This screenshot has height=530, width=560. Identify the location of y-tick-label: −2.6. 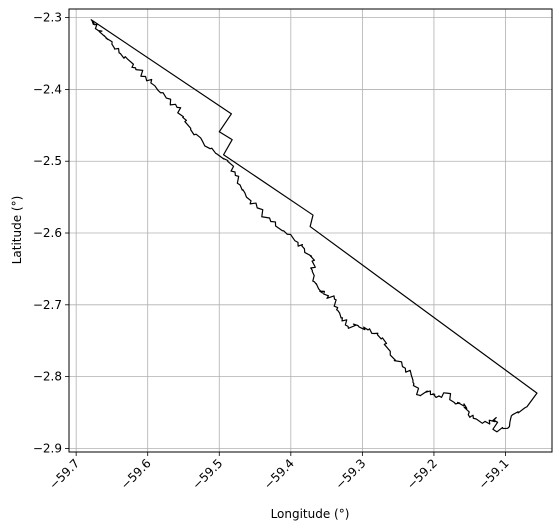
(47, 233).